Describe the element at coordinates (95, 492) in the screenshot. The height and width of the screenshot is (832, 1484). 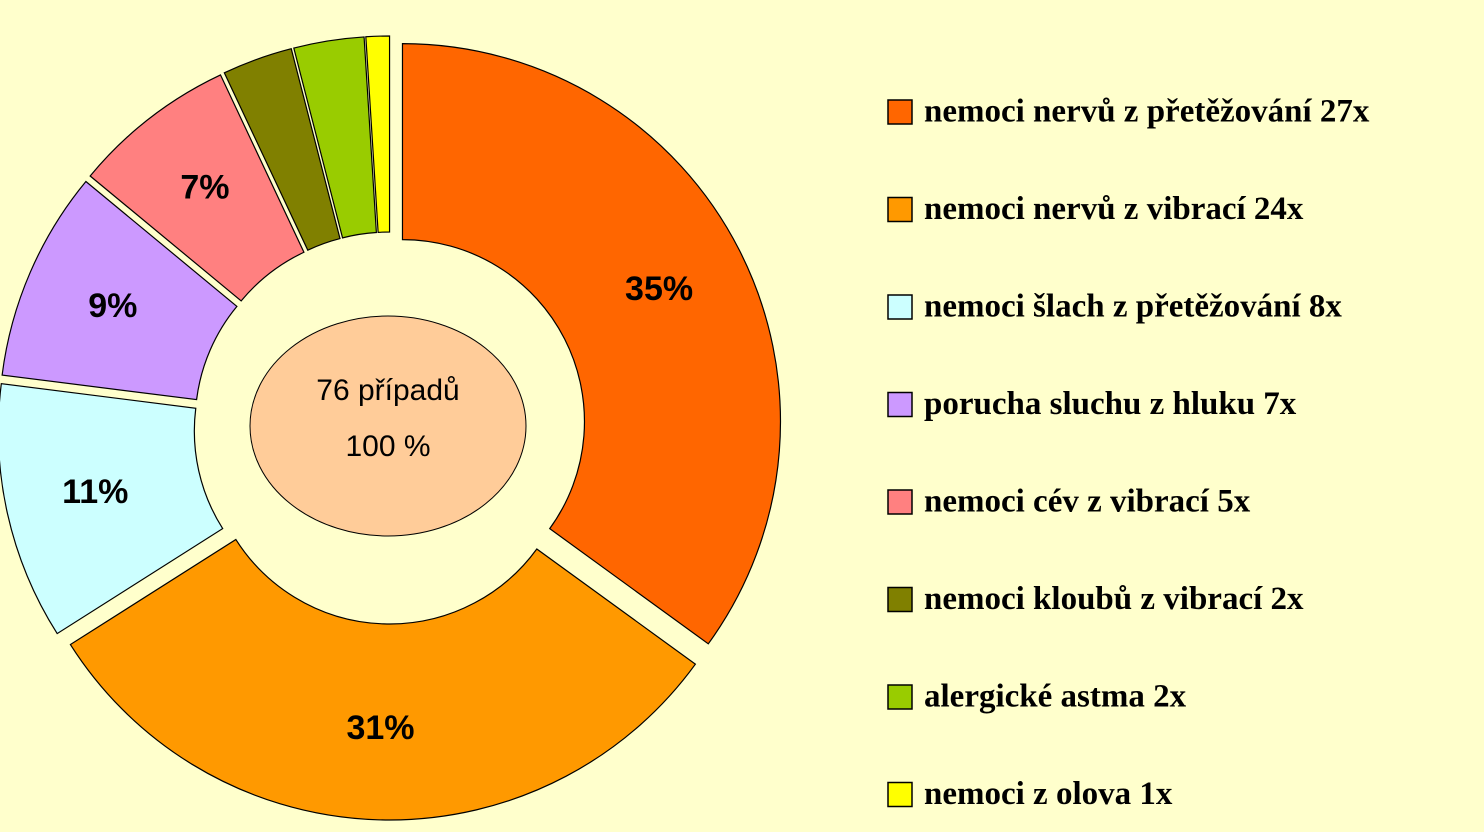
I see `slice-label: 11%` at that location.